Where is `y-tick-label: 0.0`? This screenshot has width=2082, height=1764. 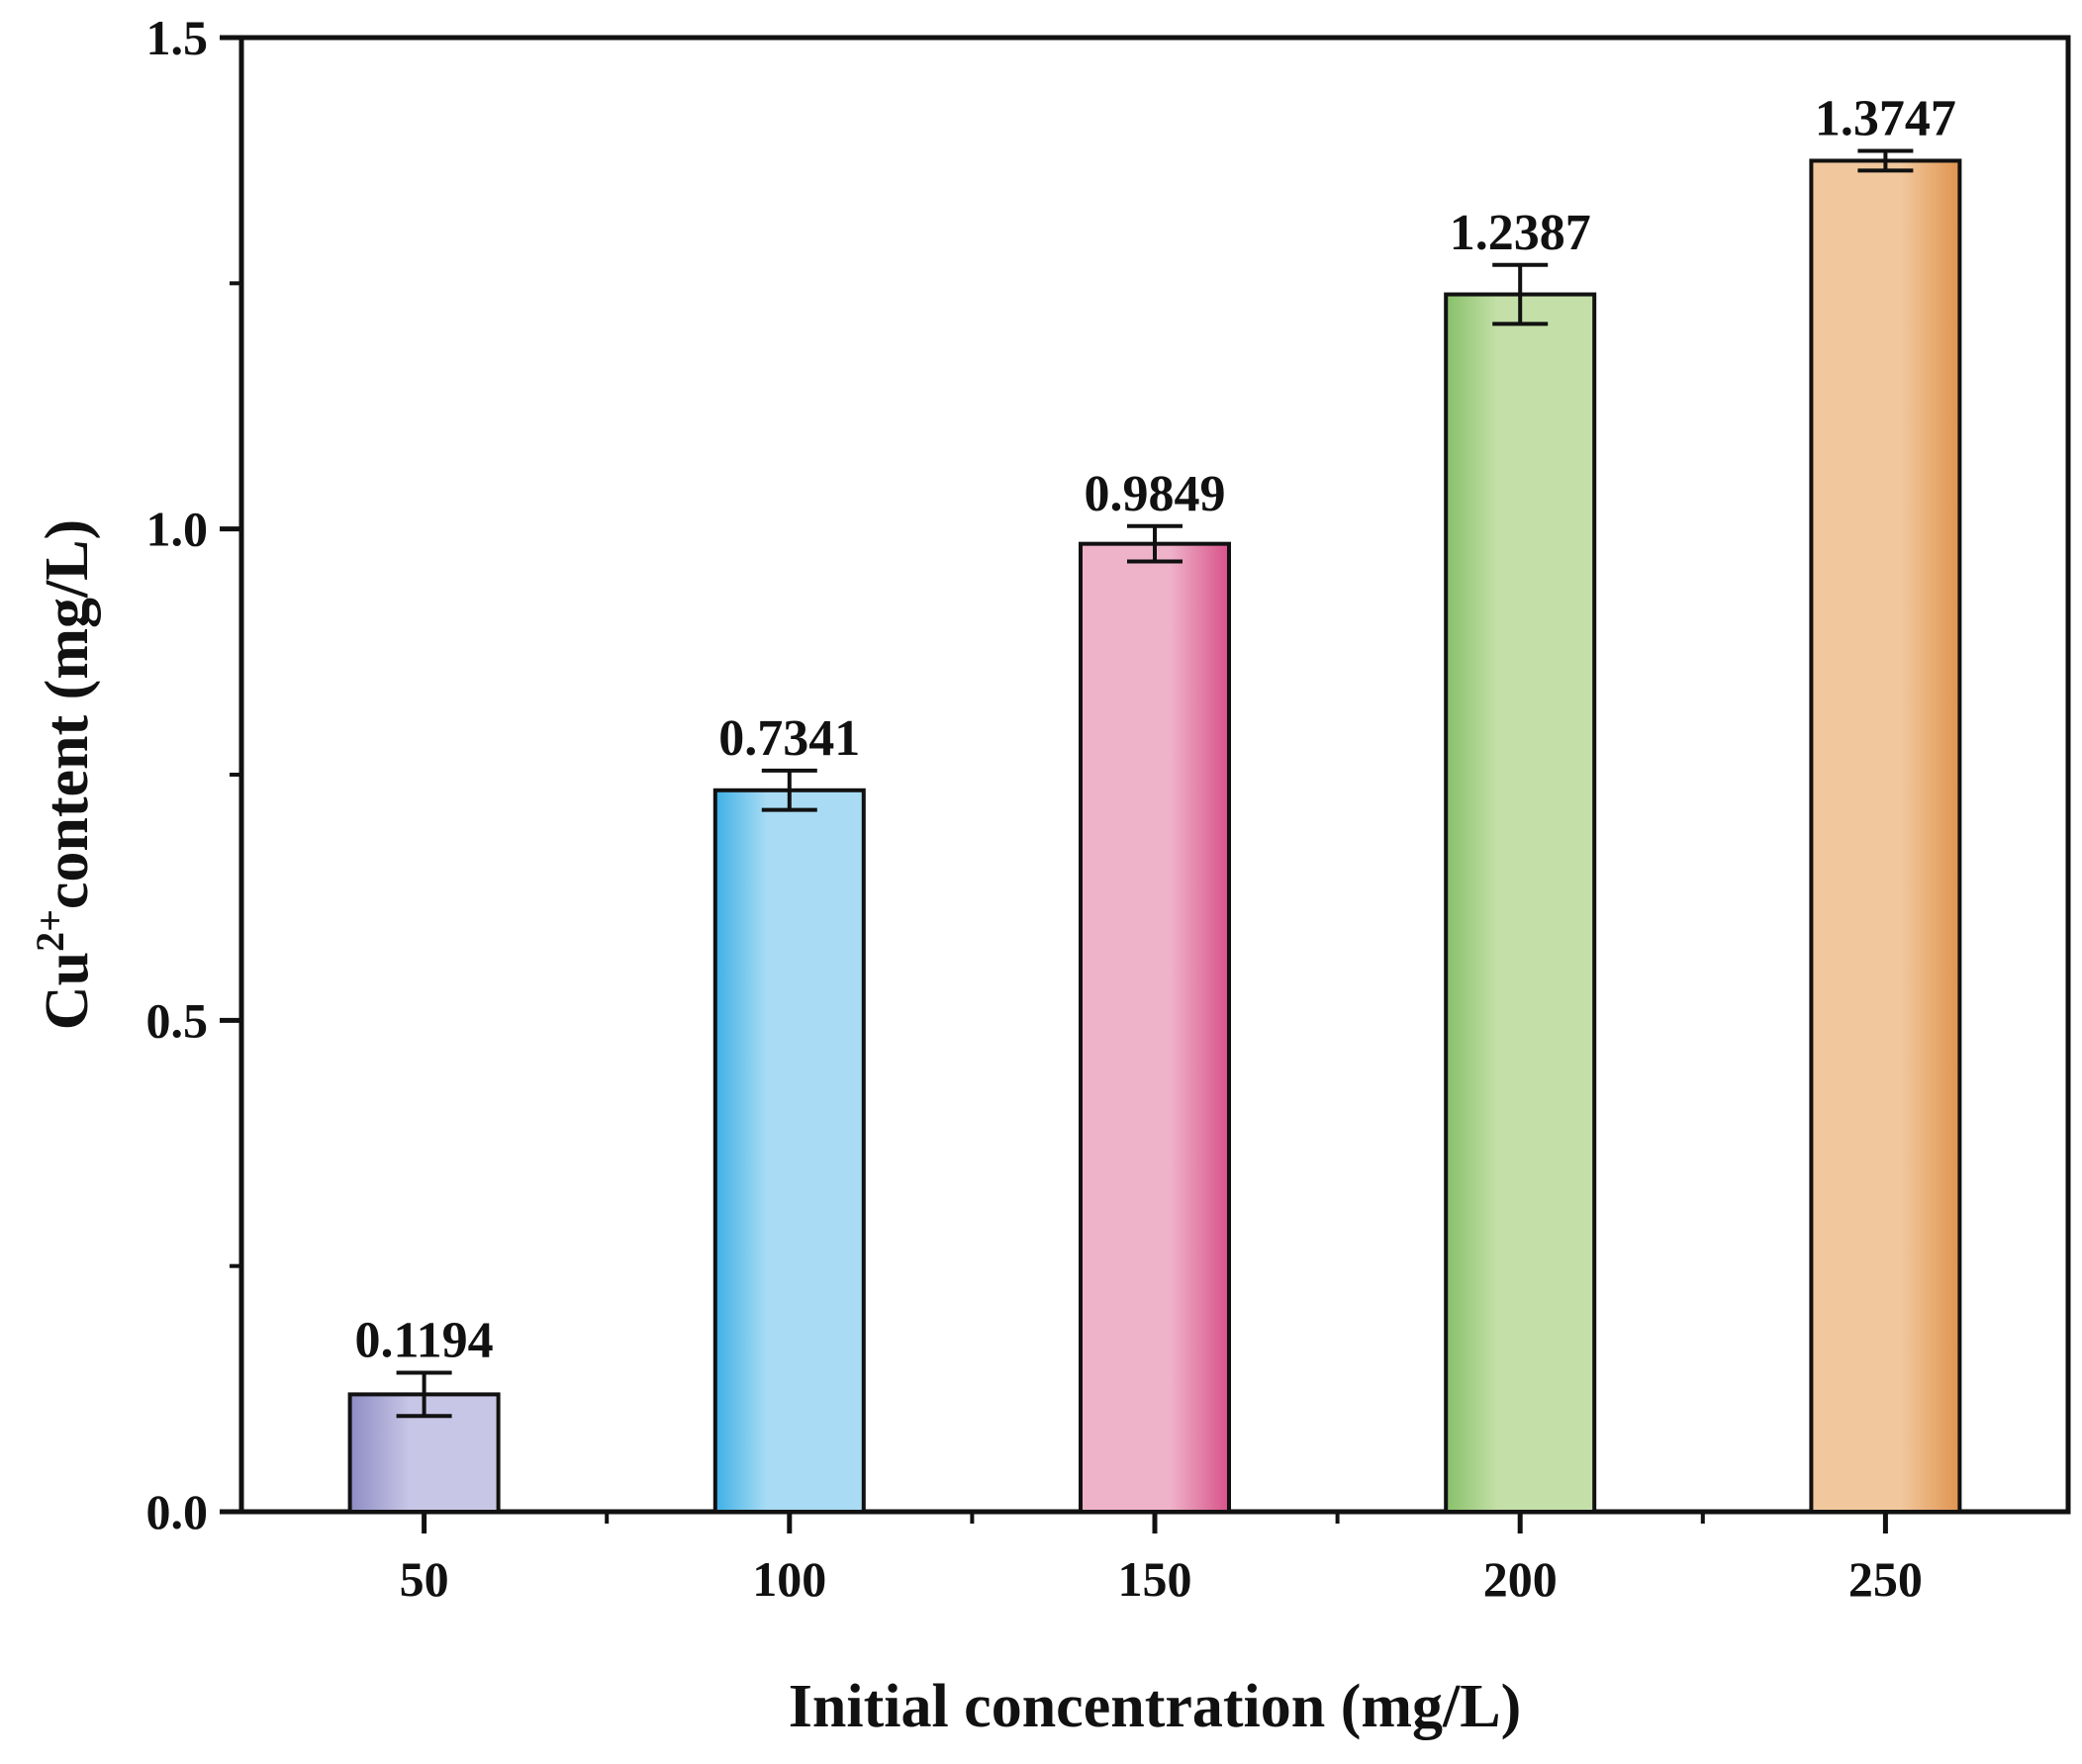 y-tick-label: 0.0 is located at coordinates (178, 1511).